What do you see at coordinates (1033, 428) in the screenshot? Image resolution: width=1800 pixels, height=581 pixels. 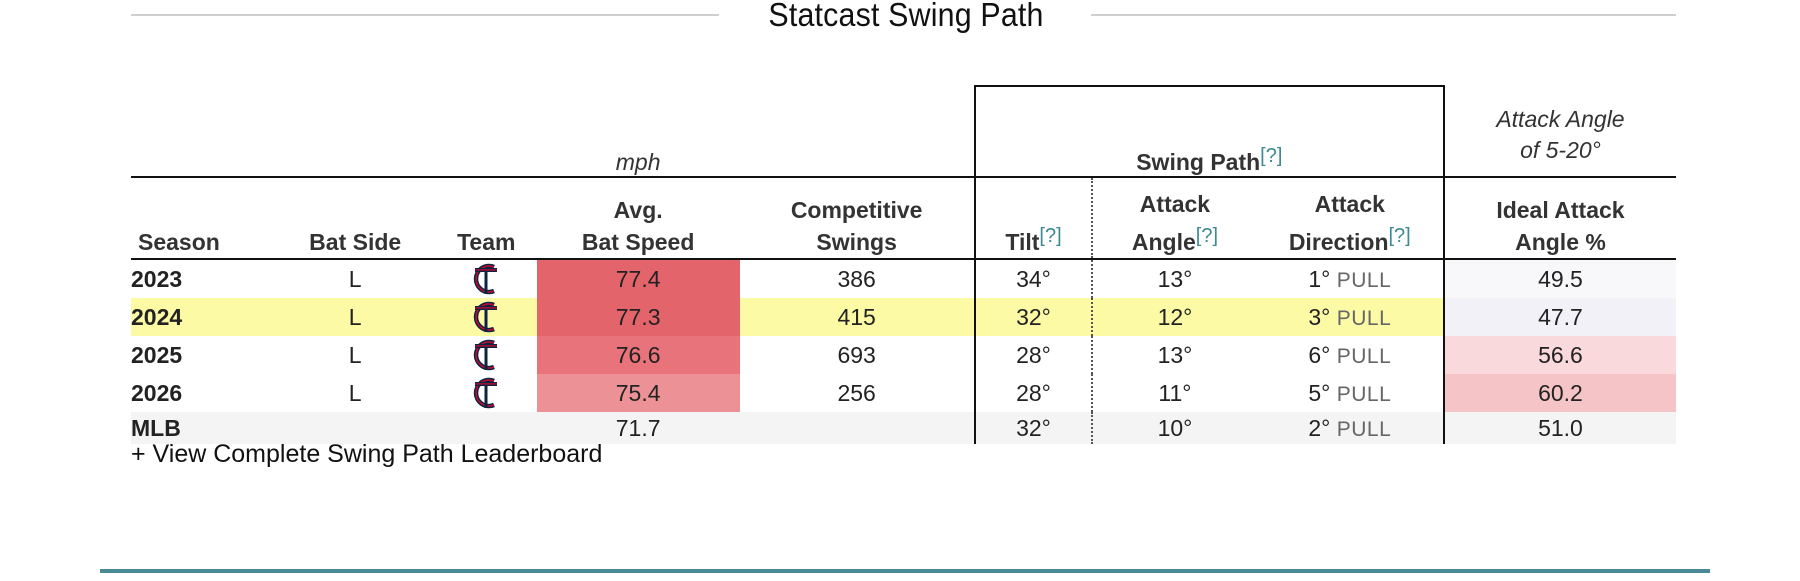 I see `mlb-tilt: 32°` at bounding box center [1033, 428].